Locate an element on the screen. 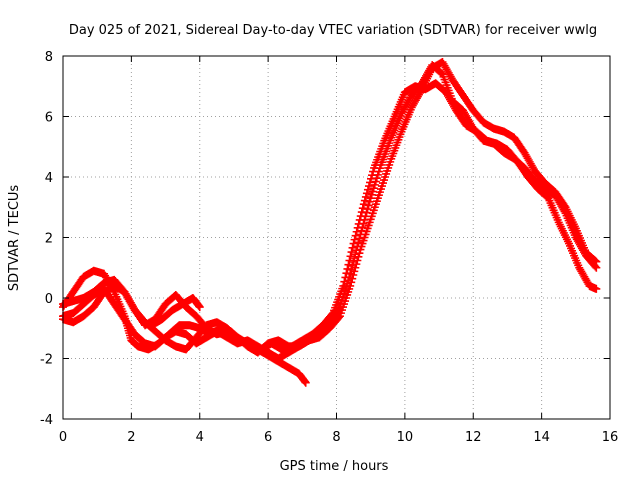 The height and width of the screenshot is (484, 640). x-tick-label: 0 is located at coordinates (63, 437).